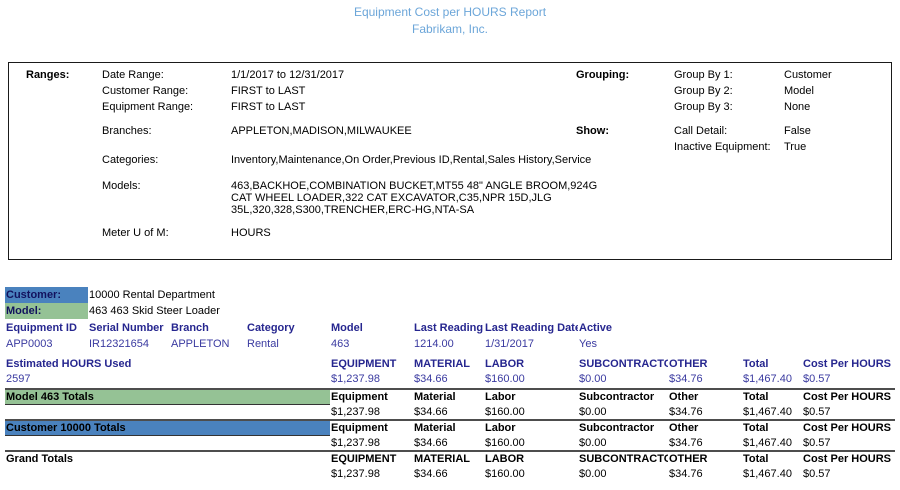 Image resolution: width=900 pixels, height=490 pixels. Describe the element at coordinates (797, 107) in the screenshot. I see `group-by-3-value: None` at that location.